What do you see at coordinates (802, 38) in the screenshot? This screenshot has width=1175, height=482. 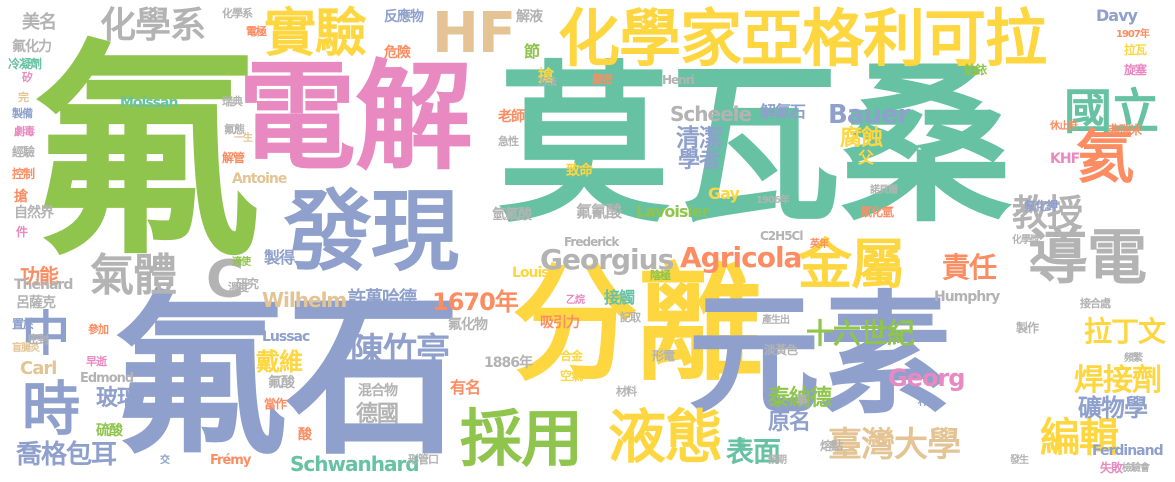 I see `word-huaxuejia: 化學家亞格利可拉` at bounding box center [802, 38].